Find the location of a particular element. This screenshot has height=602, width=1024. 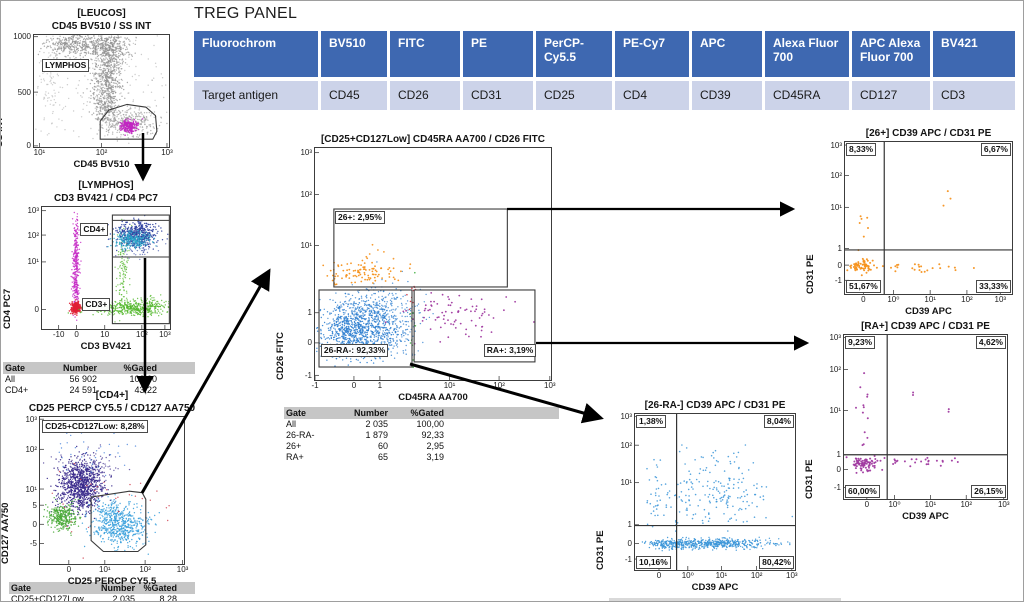

quadrant-percentage-br: 33,33% is located at coordinates (993, 286).